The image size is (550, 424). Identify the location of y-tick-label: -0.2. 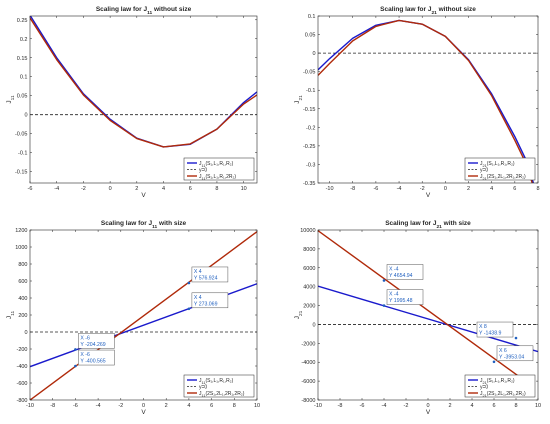
(310, 128).